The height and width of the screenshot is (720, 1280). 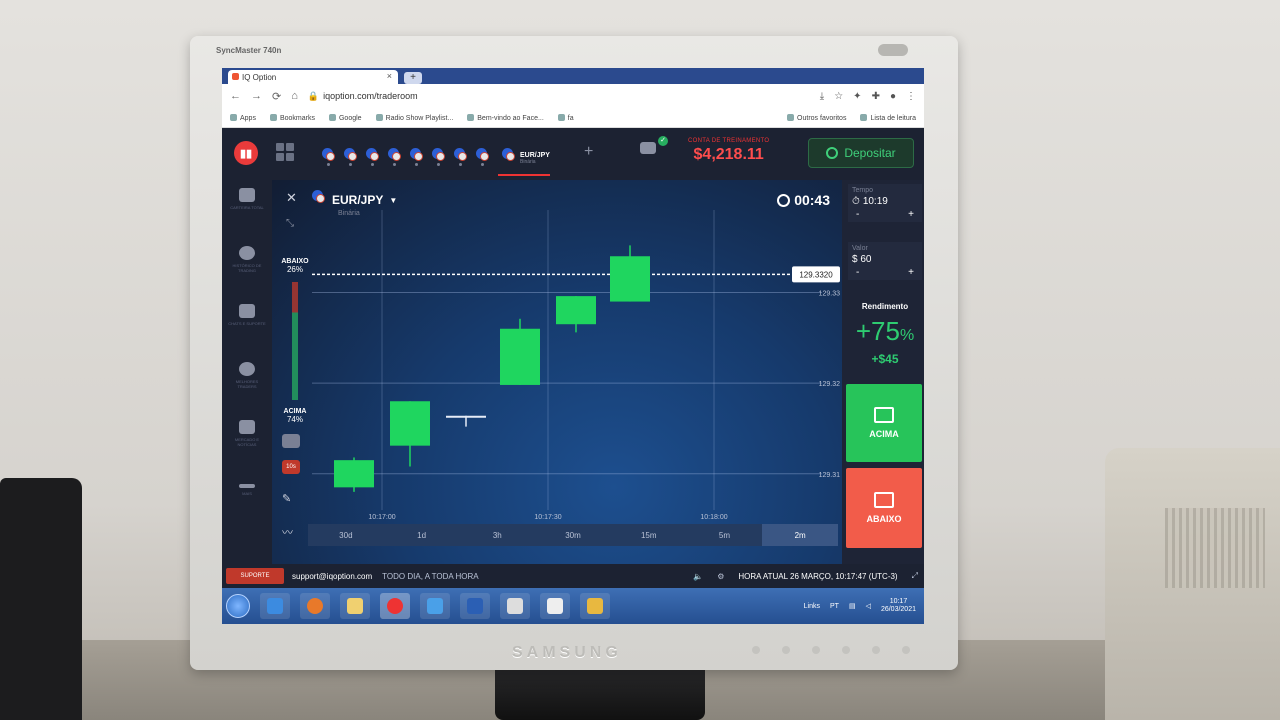 I want to click on sidebar-item-chats: CHATS E SUPORTE, so click(x=247, y=315).